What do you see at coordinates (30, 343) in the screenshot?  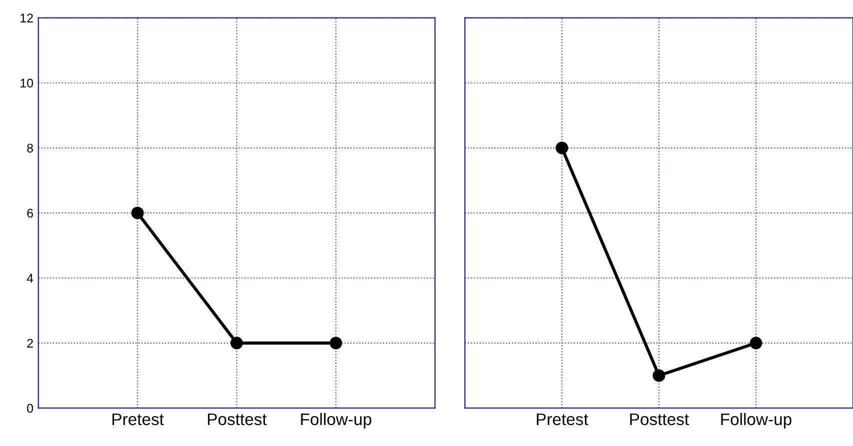 I see `y-tick-label: 2` at bounding box center [30, 343].